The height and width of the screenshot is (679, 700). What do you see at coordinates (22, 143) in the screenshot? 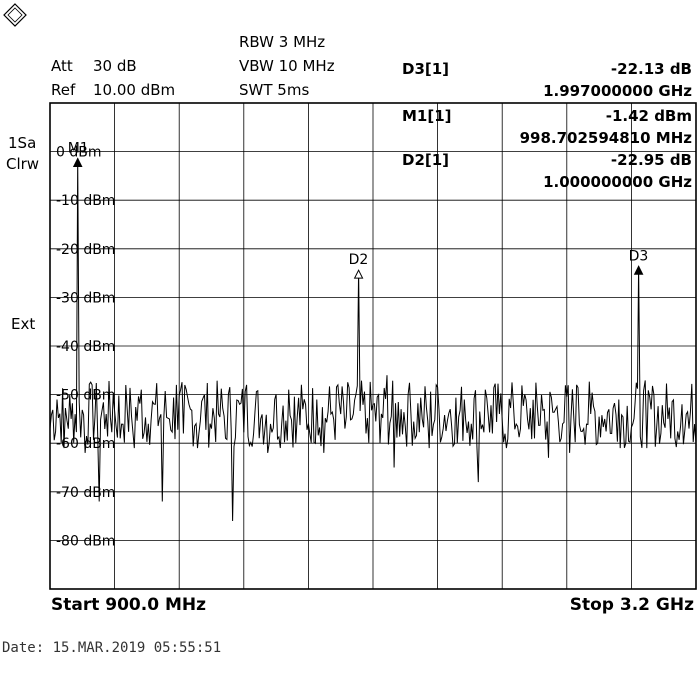
I see `trace-mode-sa: 1Sa` at bounding box center [22, 143].